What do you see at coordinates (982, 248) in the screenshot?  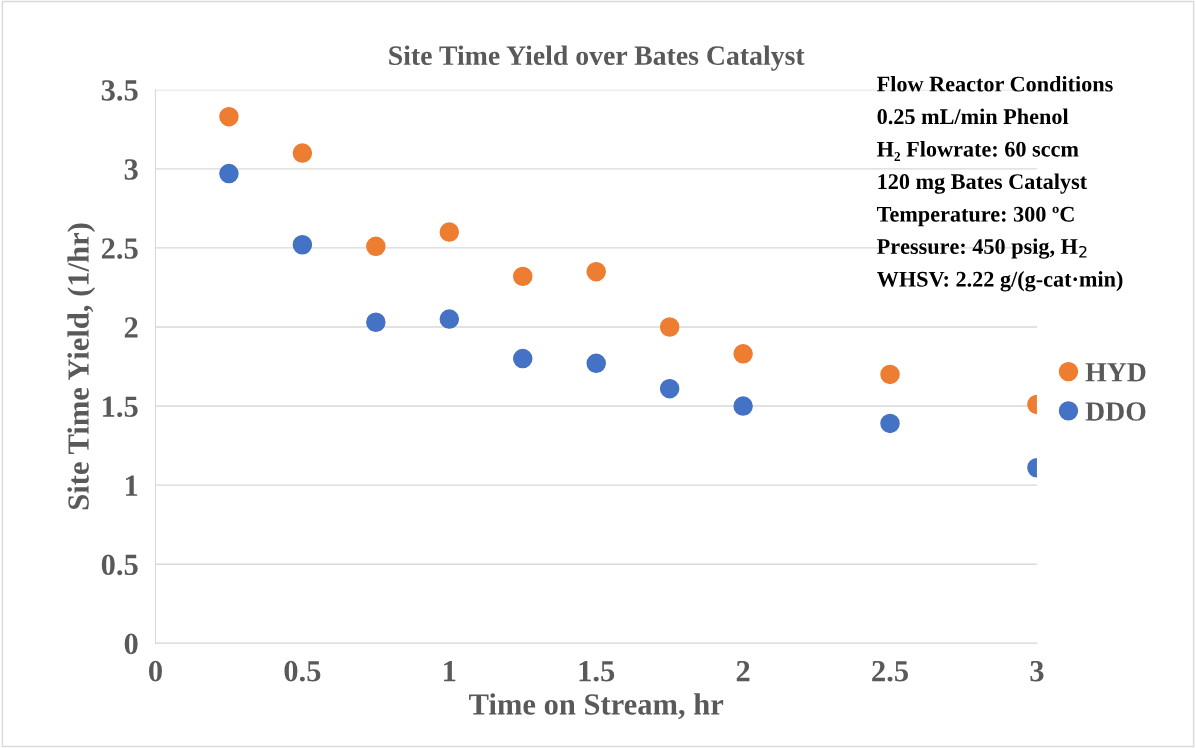 I see `annotation: Pressure: 450 psig, H$_{2}$` at bounding box center [982, 248].